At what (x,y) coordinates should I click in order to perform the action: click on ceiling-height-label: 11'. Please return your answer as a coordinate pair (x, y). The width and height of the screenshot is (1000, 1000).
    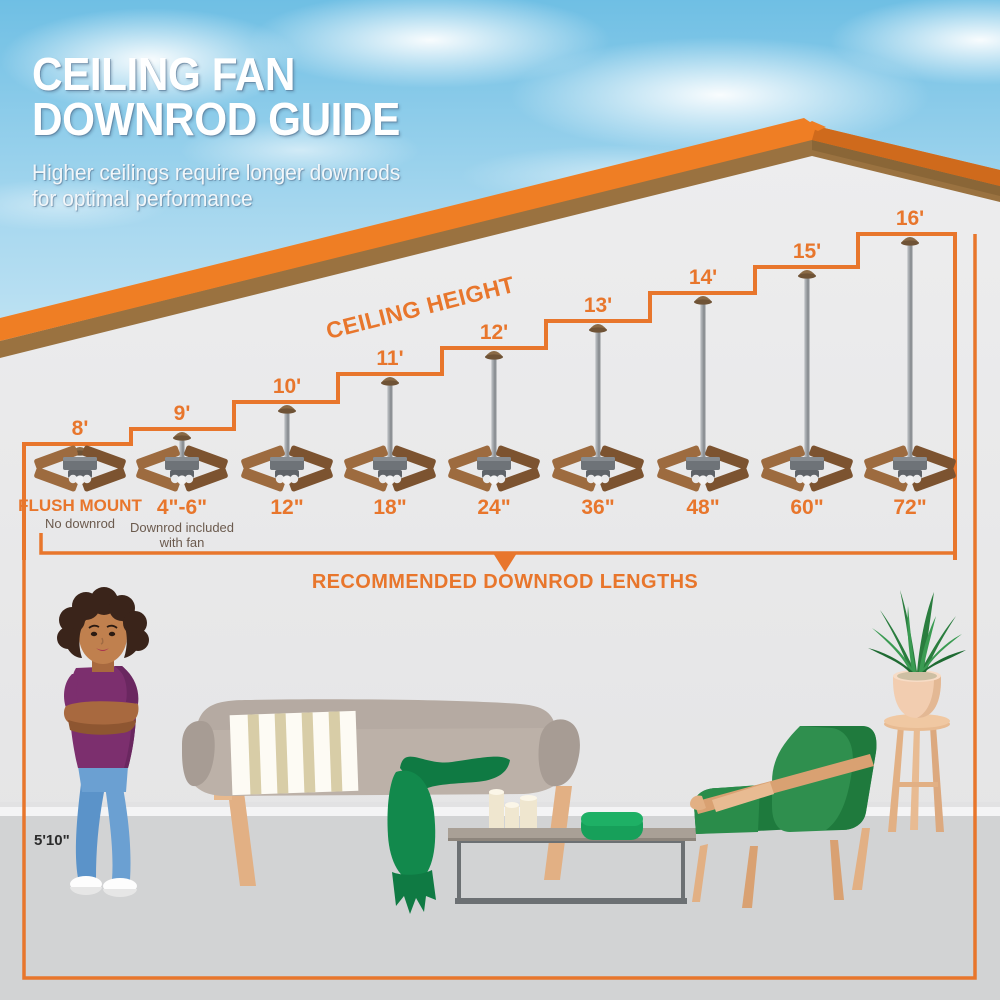
    Looking at the image, I should click on (390, 358).